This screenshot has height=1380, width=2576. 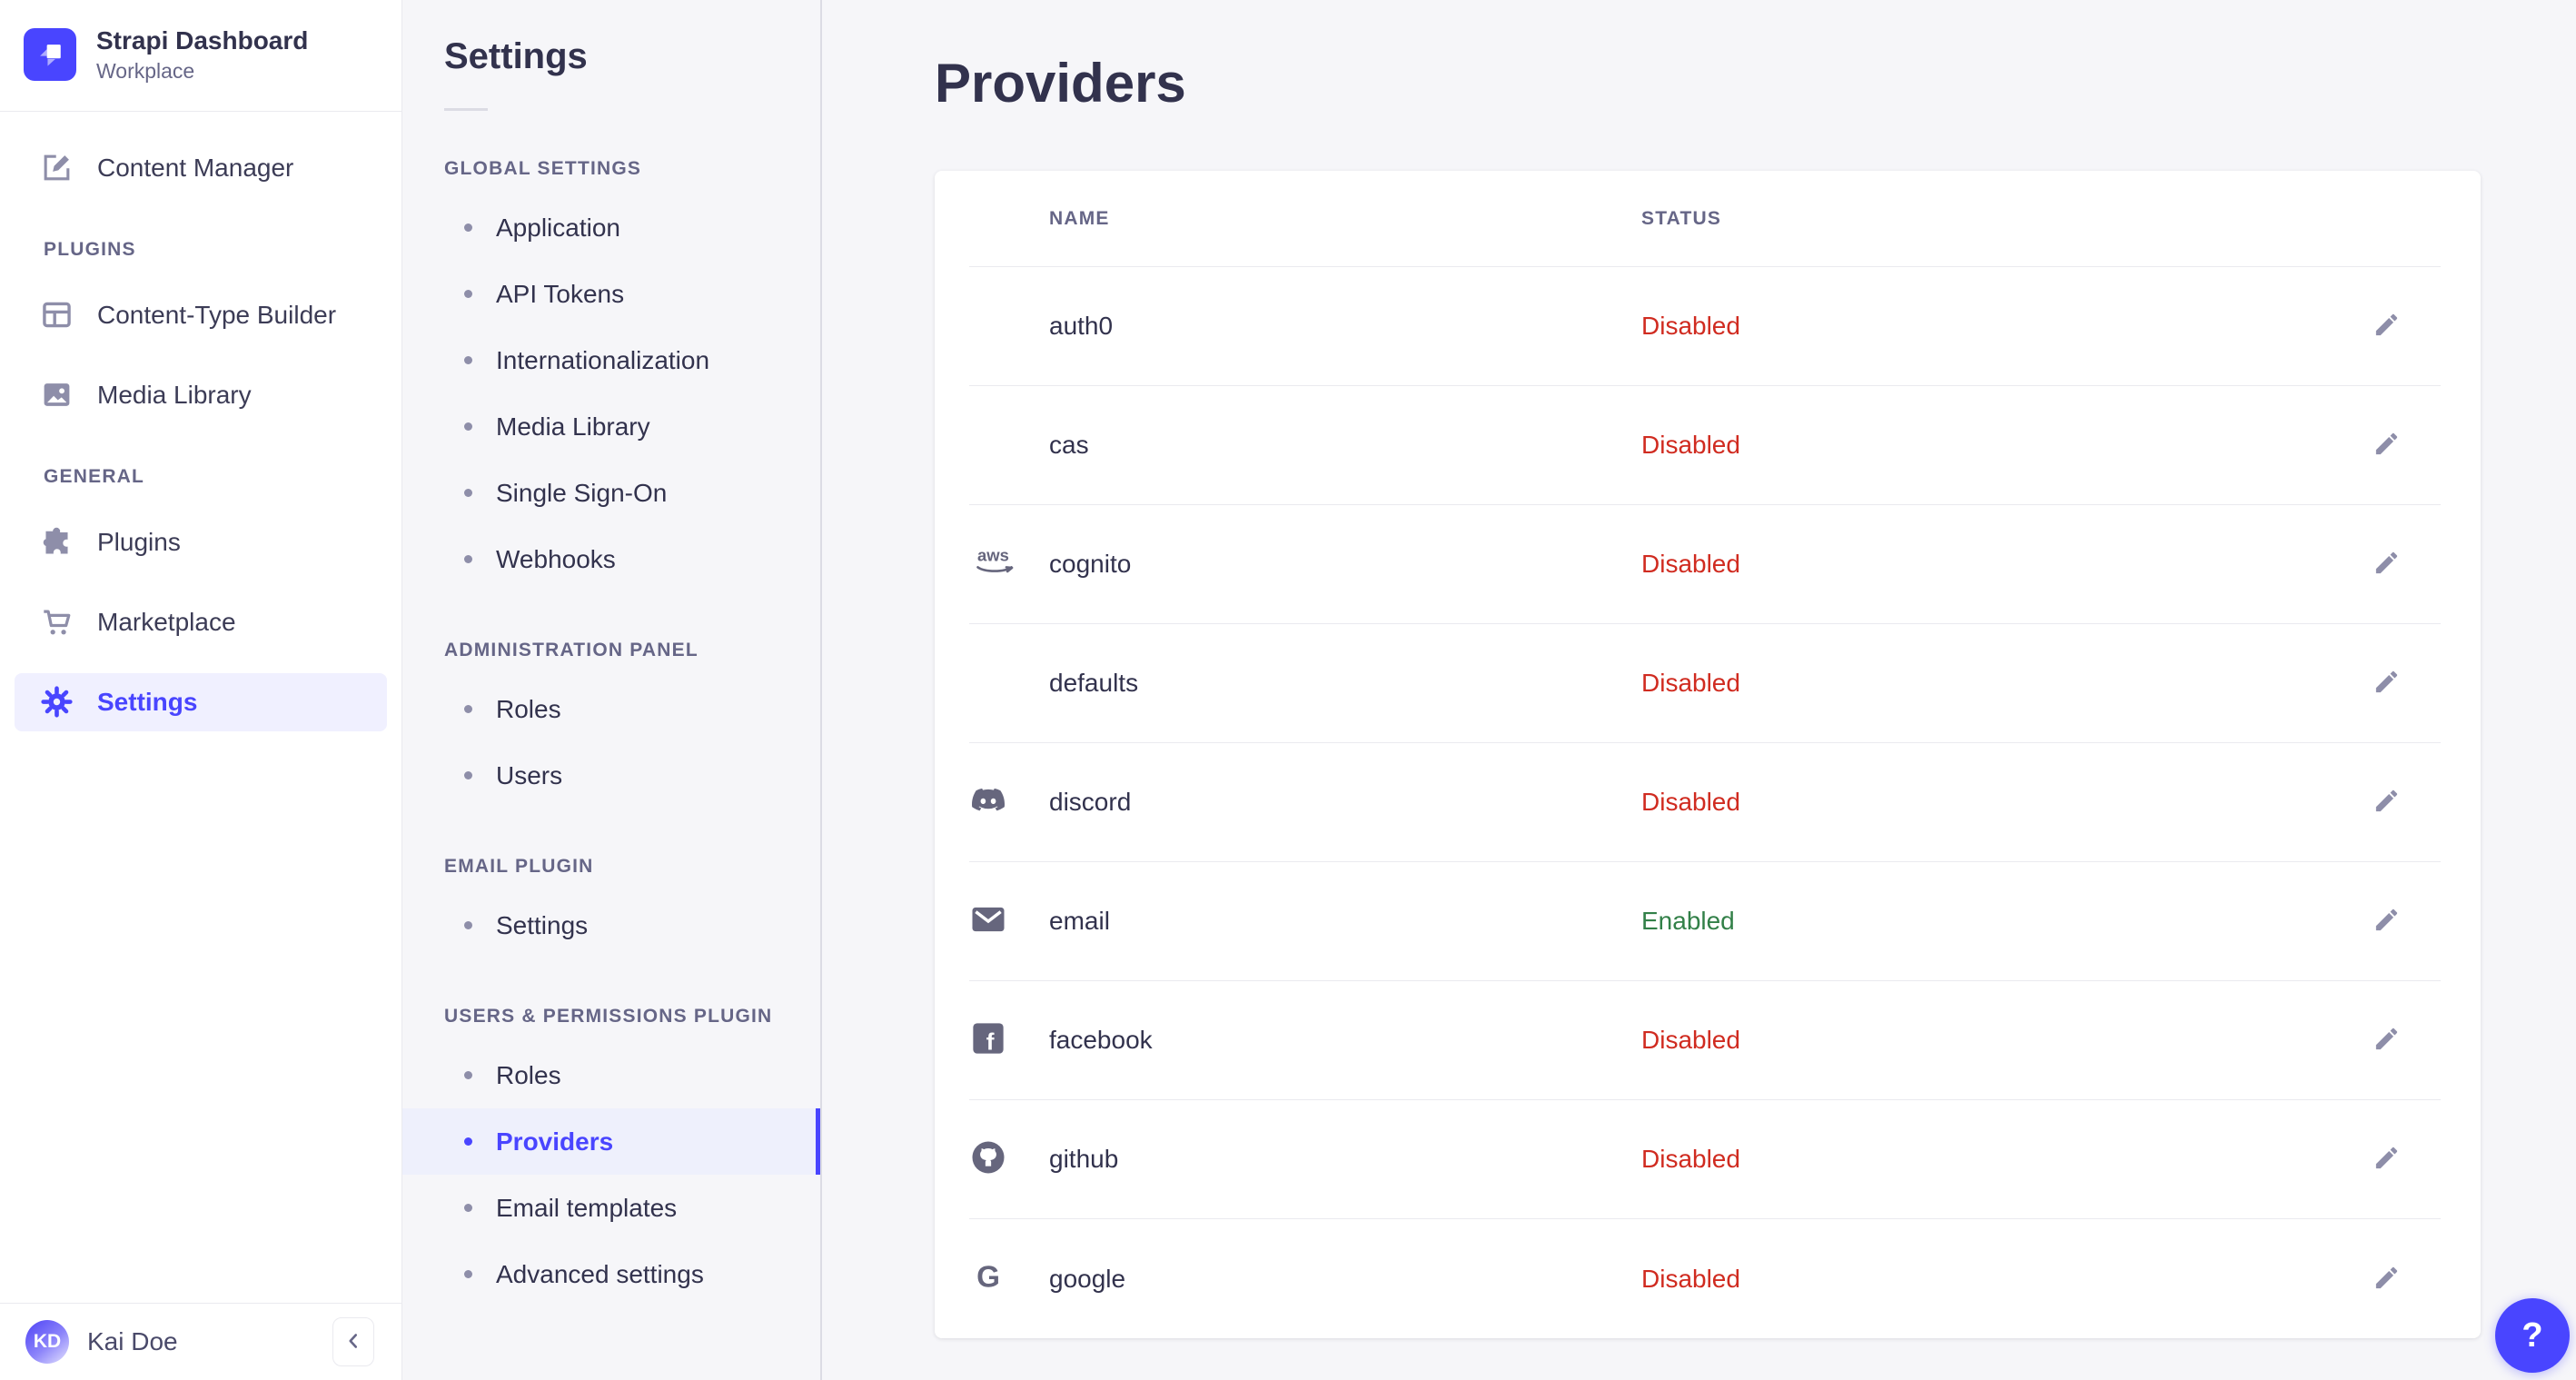 I want to click on subnav-item-internationalization: Internationalization, so click(x=611, y=360).